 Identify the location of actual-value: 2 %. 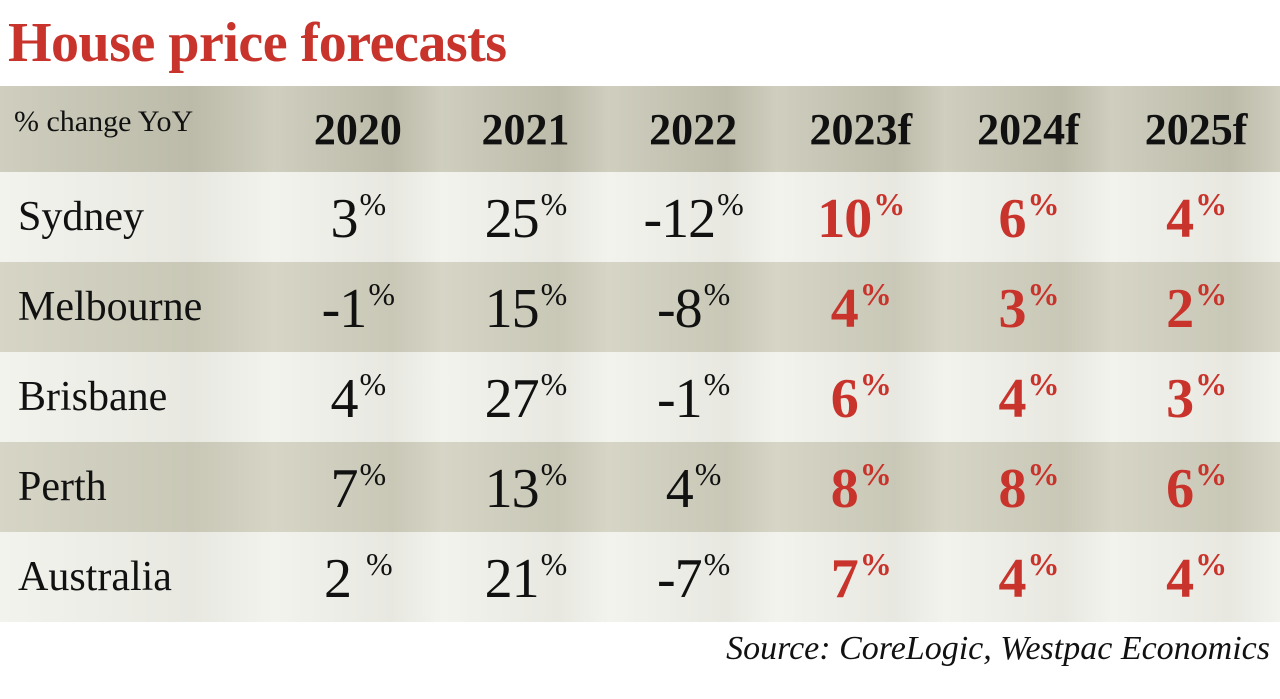
(358, 578).